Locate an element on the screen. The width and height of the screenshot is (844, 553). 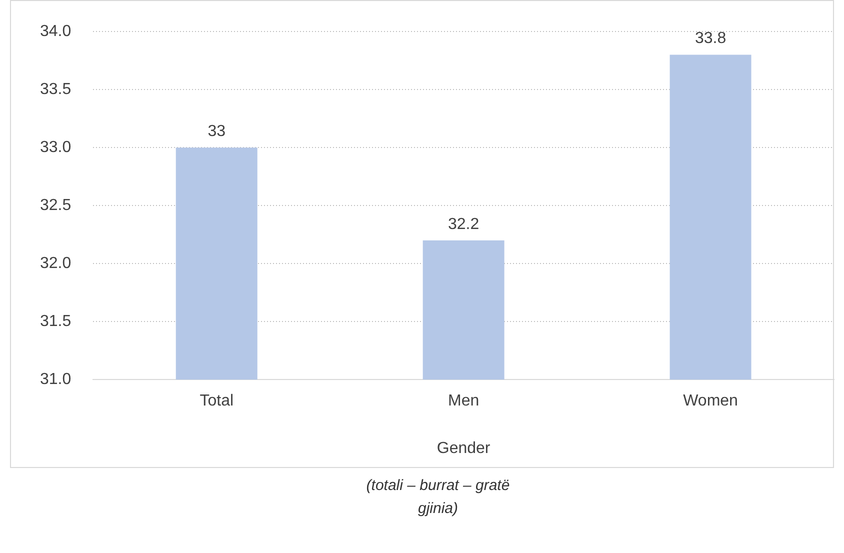
y-tick-label: 31.5 is located at coordinates (56, 321).